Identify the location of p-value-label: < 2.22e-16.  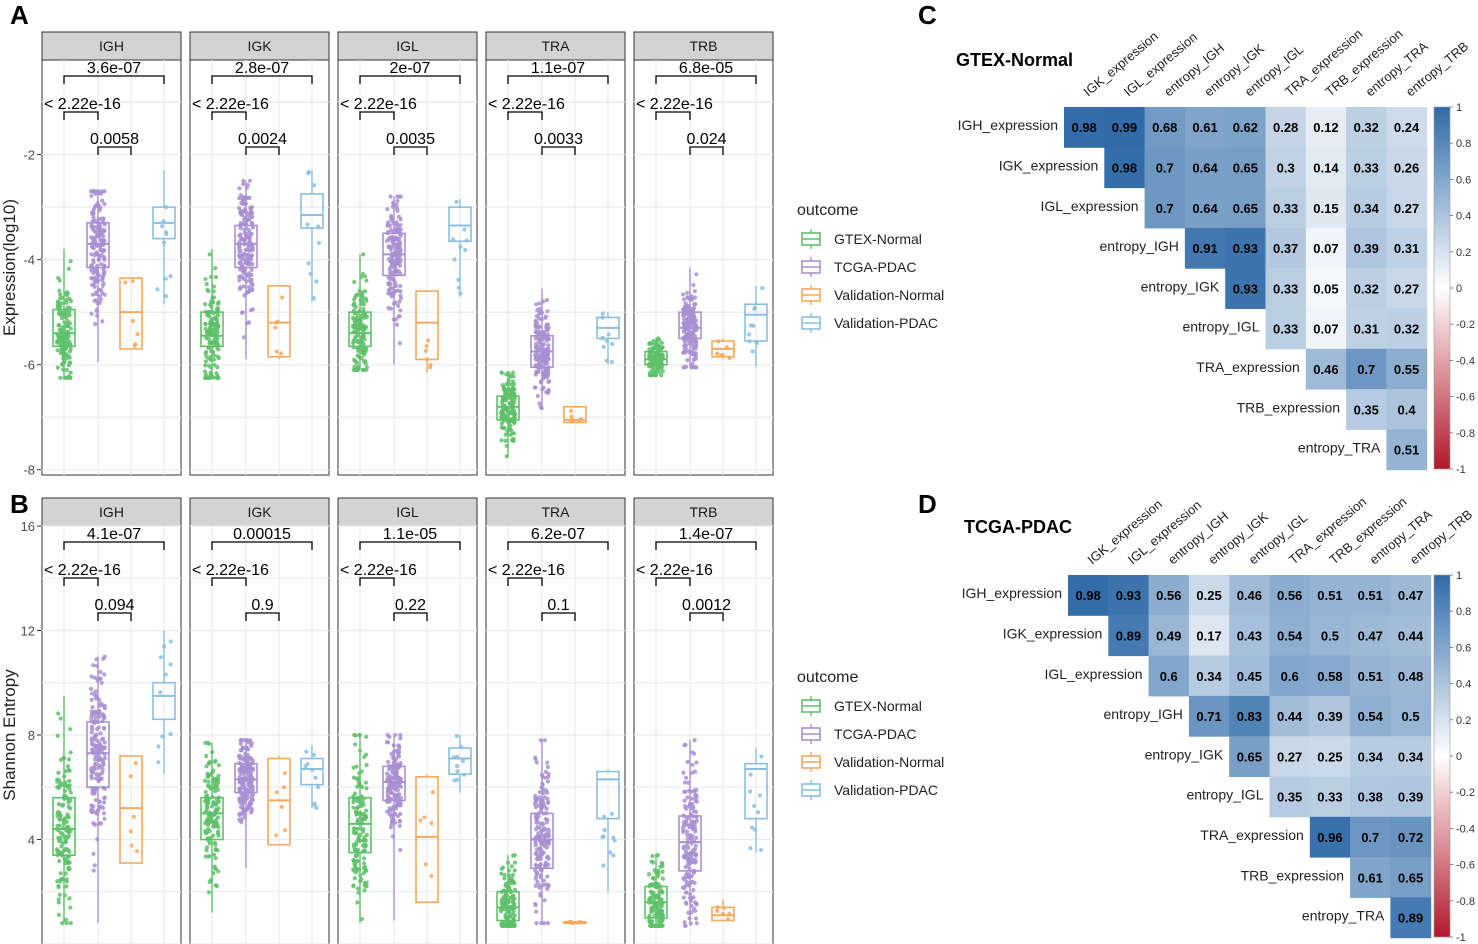
(526, 570).